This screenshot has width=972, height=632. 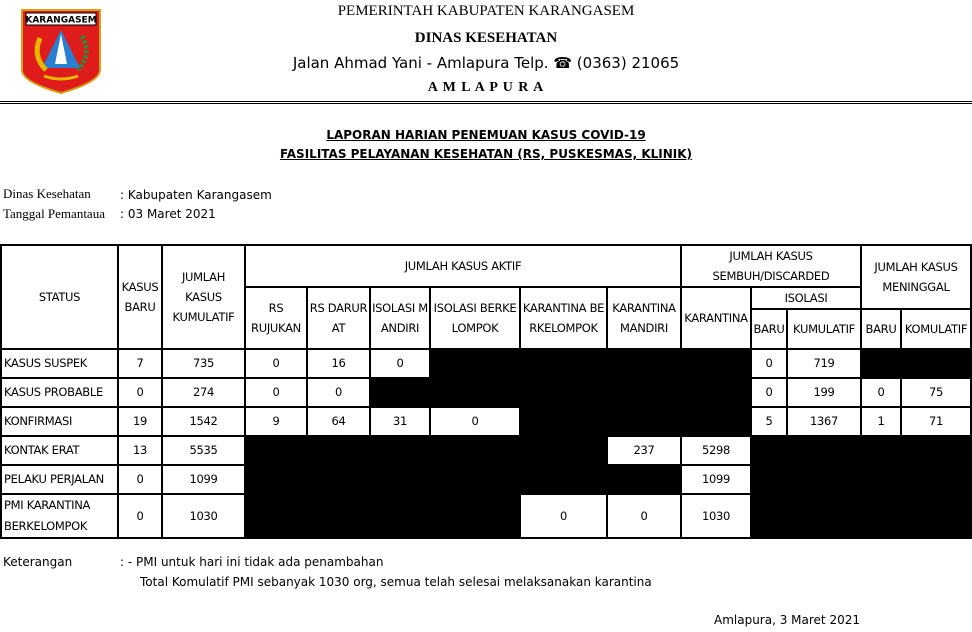 What do you see at coordinates (203, 421) in the screenshot?
I see `value-cell: 1542` at bounding box center [203, 421].